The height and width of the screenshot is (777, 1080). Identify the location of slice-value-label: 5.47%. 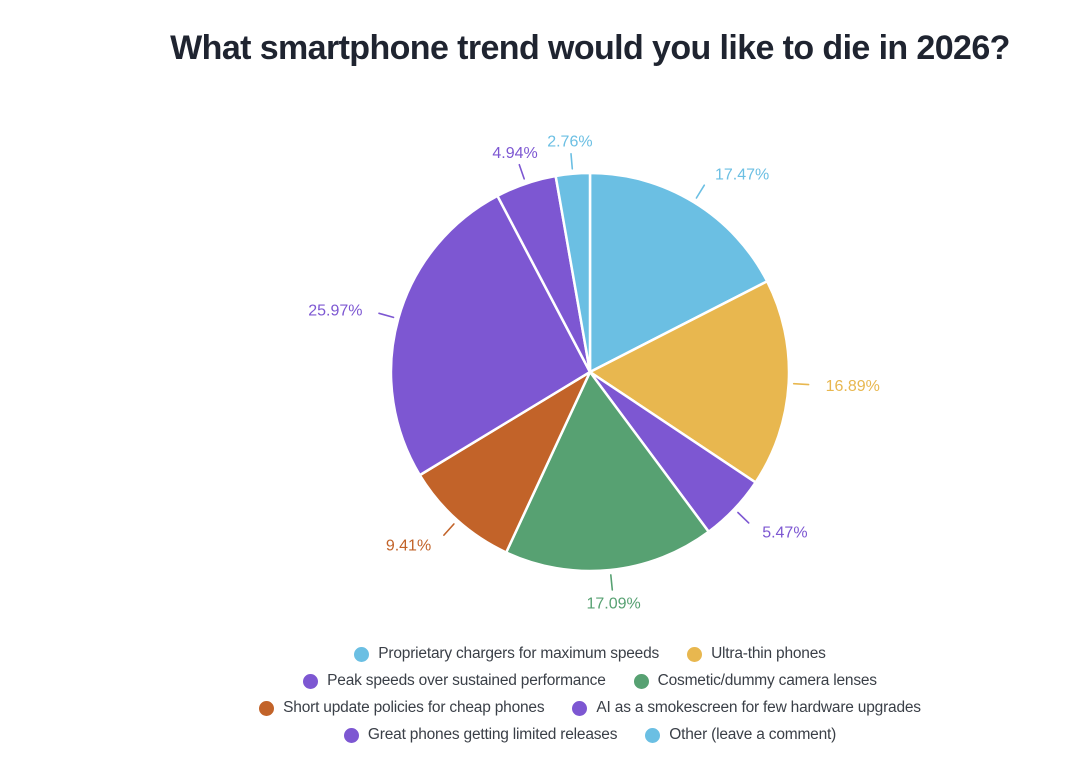
(784, 532).